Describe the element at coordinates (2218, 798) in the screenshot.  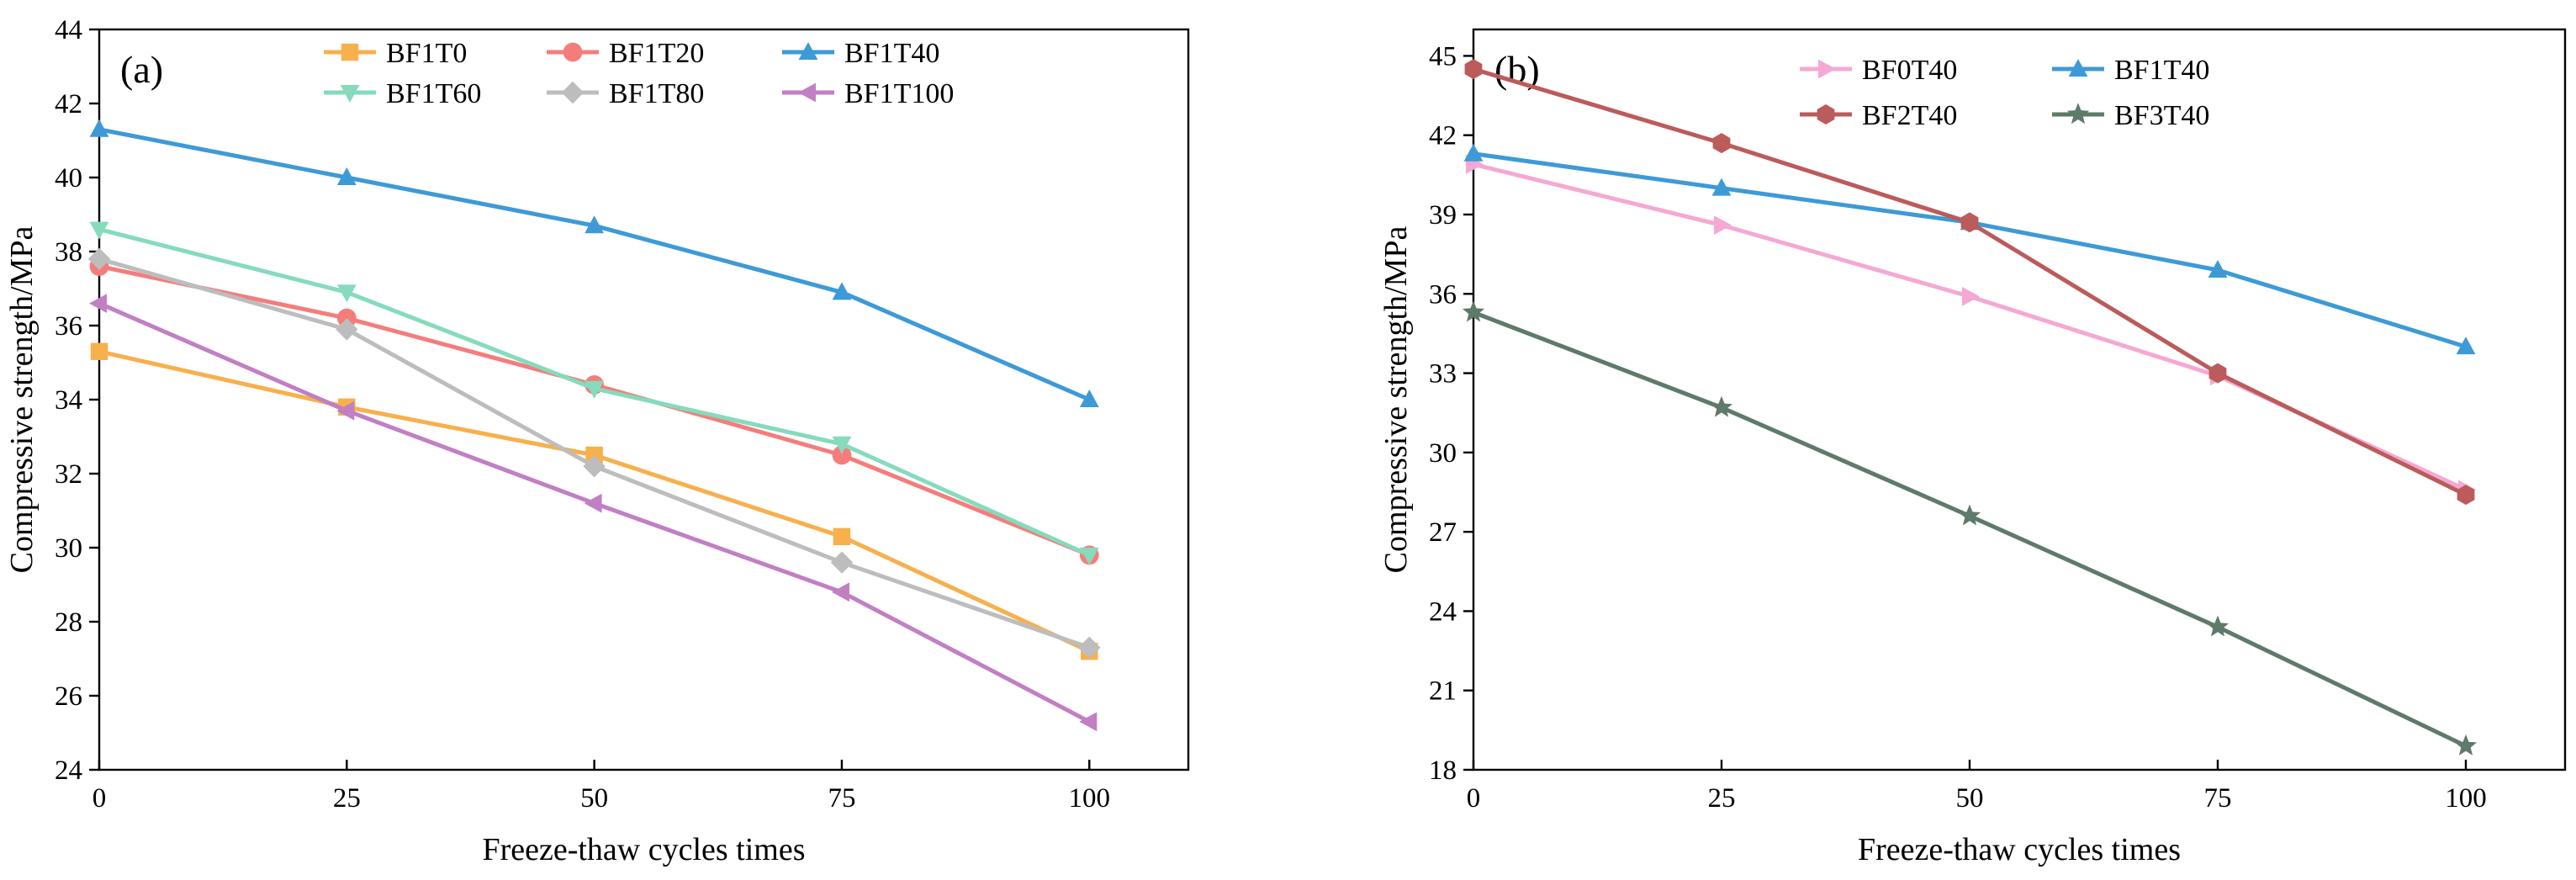
I see `x-tick-label: 75` at that location.